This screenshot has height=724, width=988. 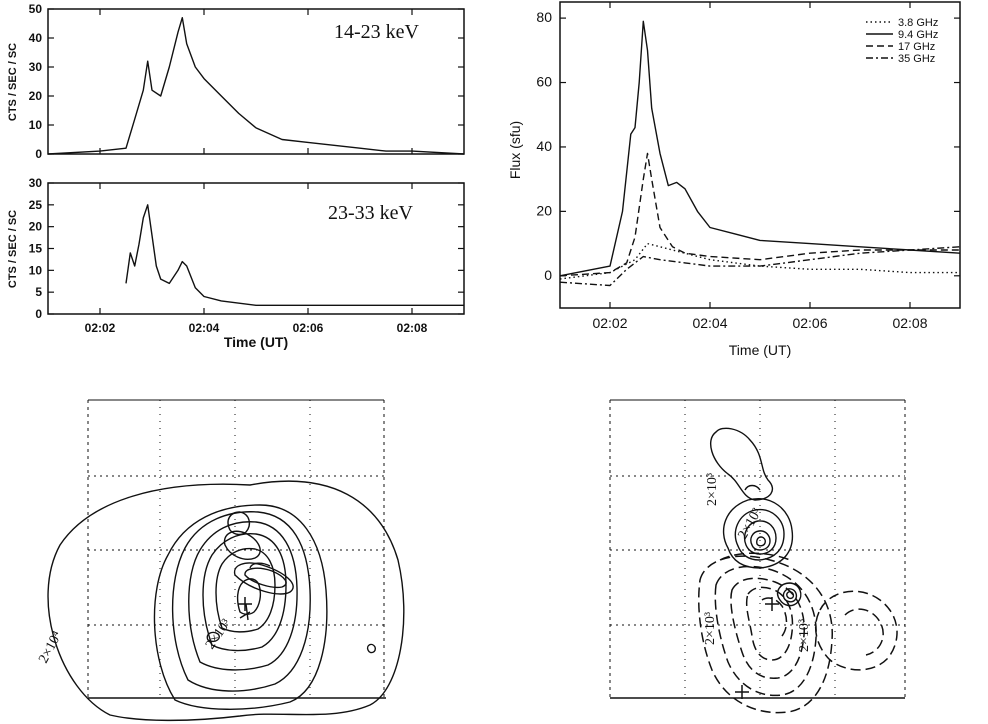 What do you see at coordinates (38, 292) in the screenshot?
I see `y-tick-label: 5` at bounding box center [38, 292].